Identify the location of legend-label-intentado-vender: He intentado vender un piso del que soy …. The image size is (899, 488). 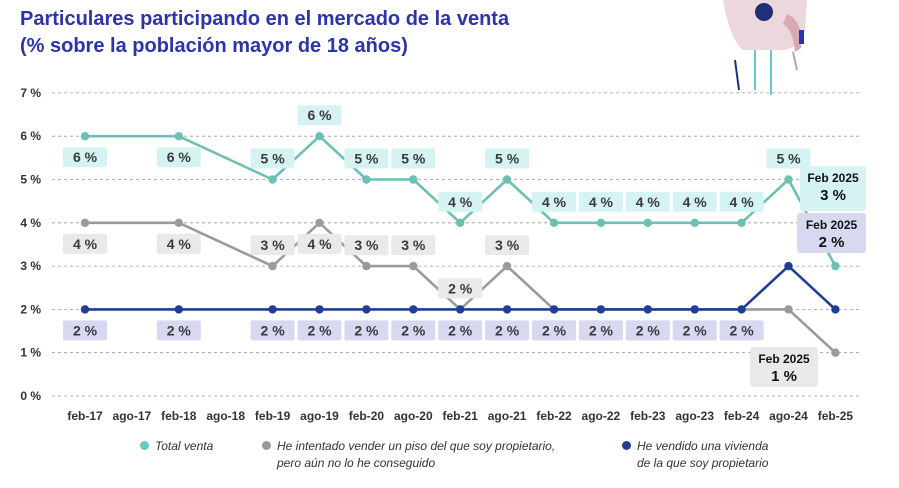
(416, 455).